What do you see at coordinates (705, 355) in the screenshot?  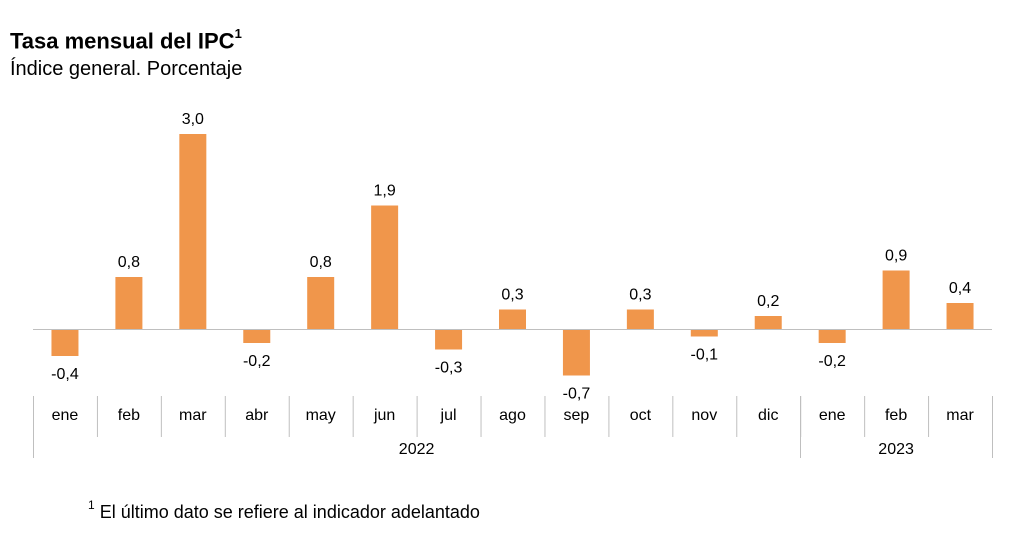 I see `data-label-10: -0,1` at bounding box center [705, 355].